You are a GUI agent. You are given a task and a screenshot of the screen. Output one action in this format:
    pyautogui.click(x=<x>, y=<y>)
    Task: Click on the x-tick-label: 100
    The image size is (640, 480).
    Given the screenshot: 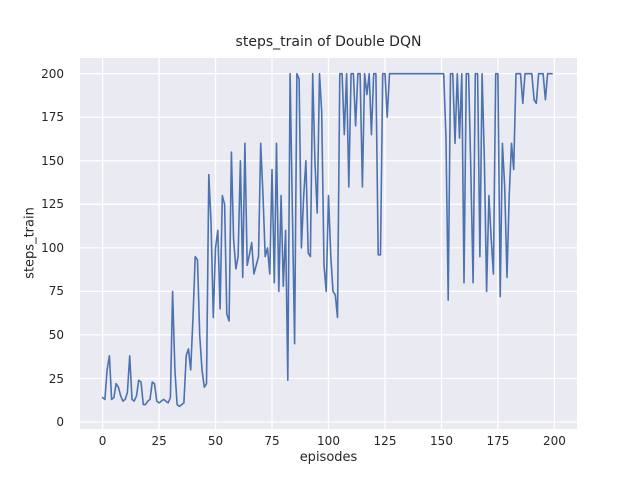 What is the action you would take?
    pyautogui.click(x=328, y=441)
    